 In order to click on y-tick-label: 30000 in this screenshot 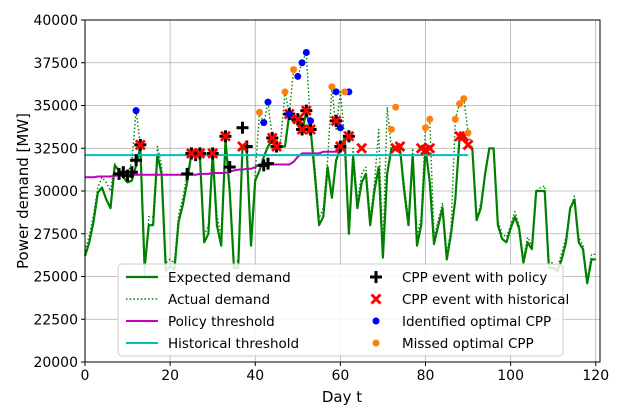, I will do `click(55, 192)`.